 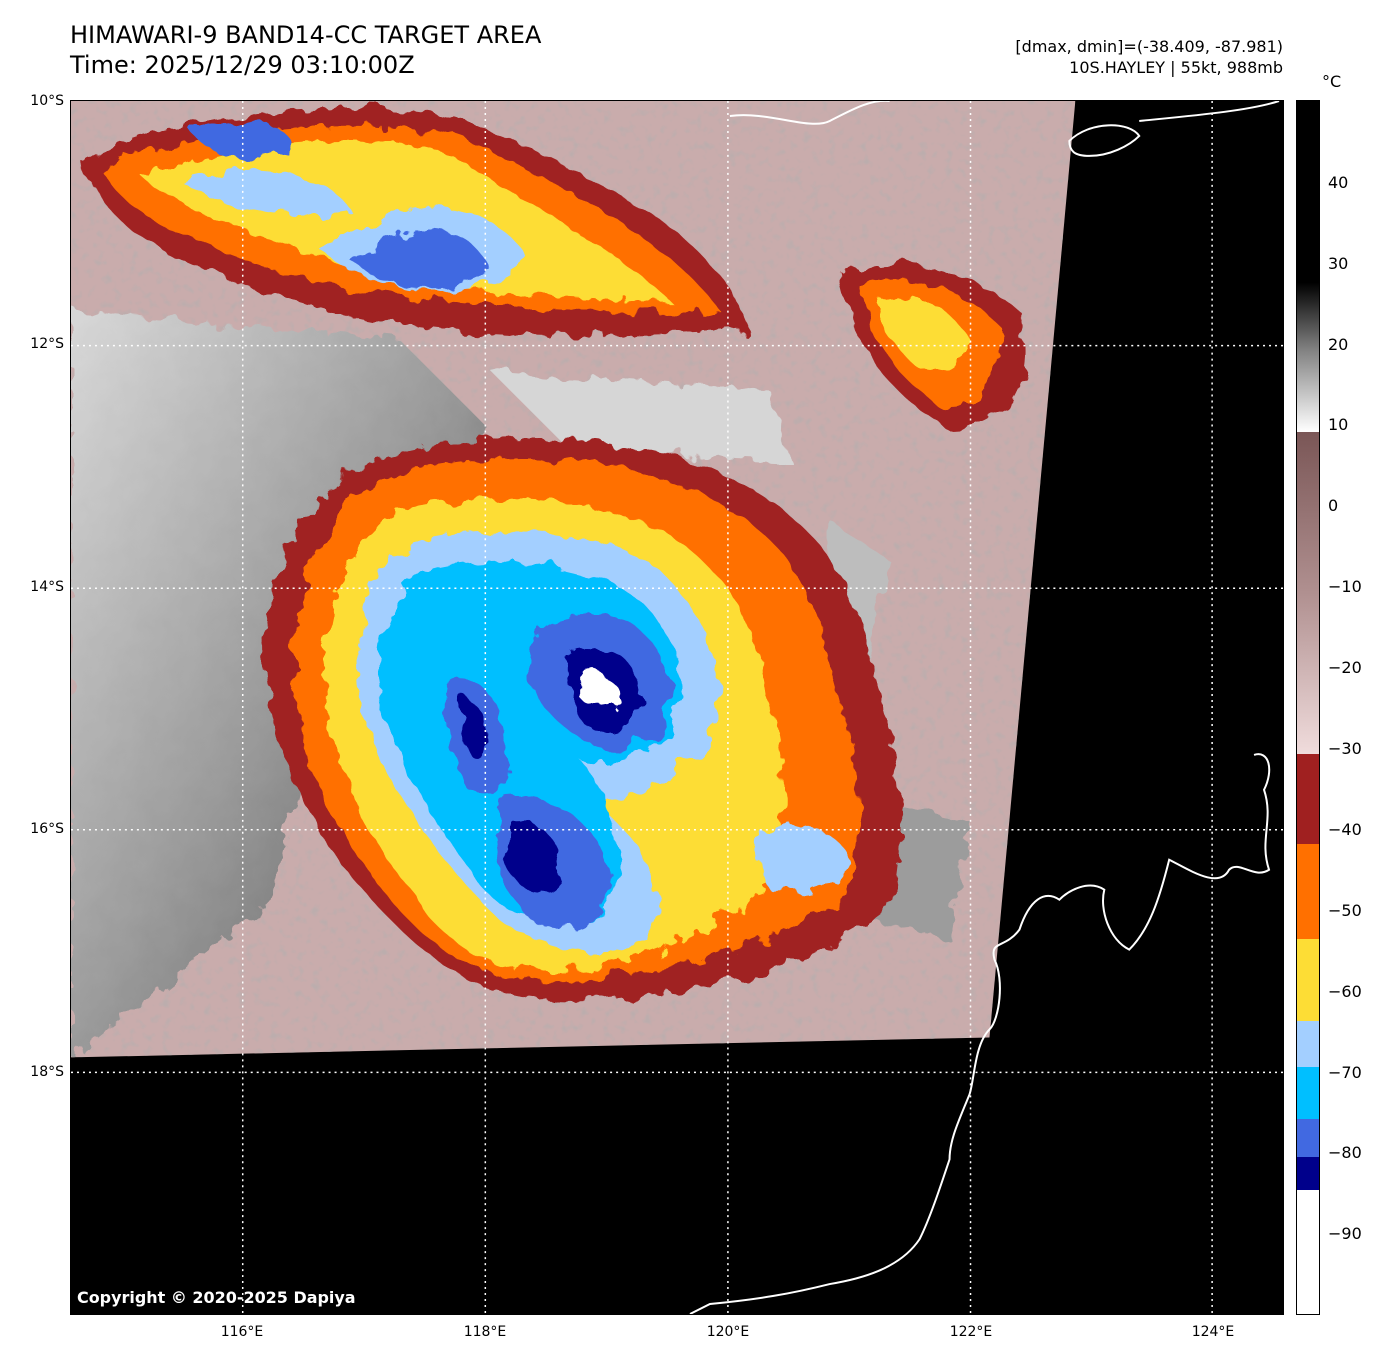 What do you see at coordinates (1338, 263) in the screenshot?
I see `colorbar-tick-30: 30` at bounding box center [1338, 263].